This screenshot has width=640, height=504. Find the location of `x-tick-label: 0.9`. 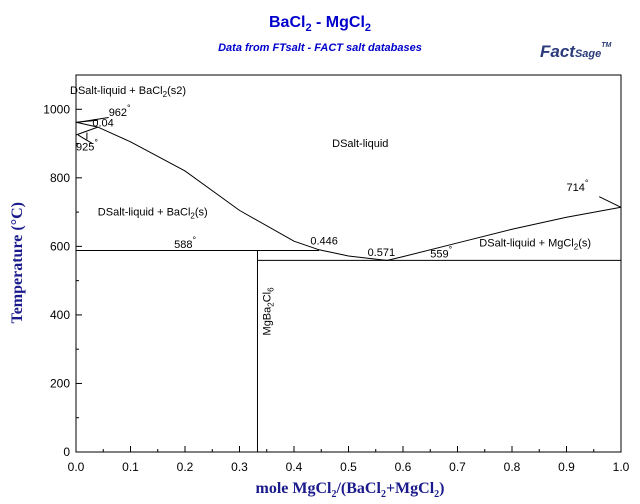

x-tick-label: 0.9 is located at coordinates (566, 467).